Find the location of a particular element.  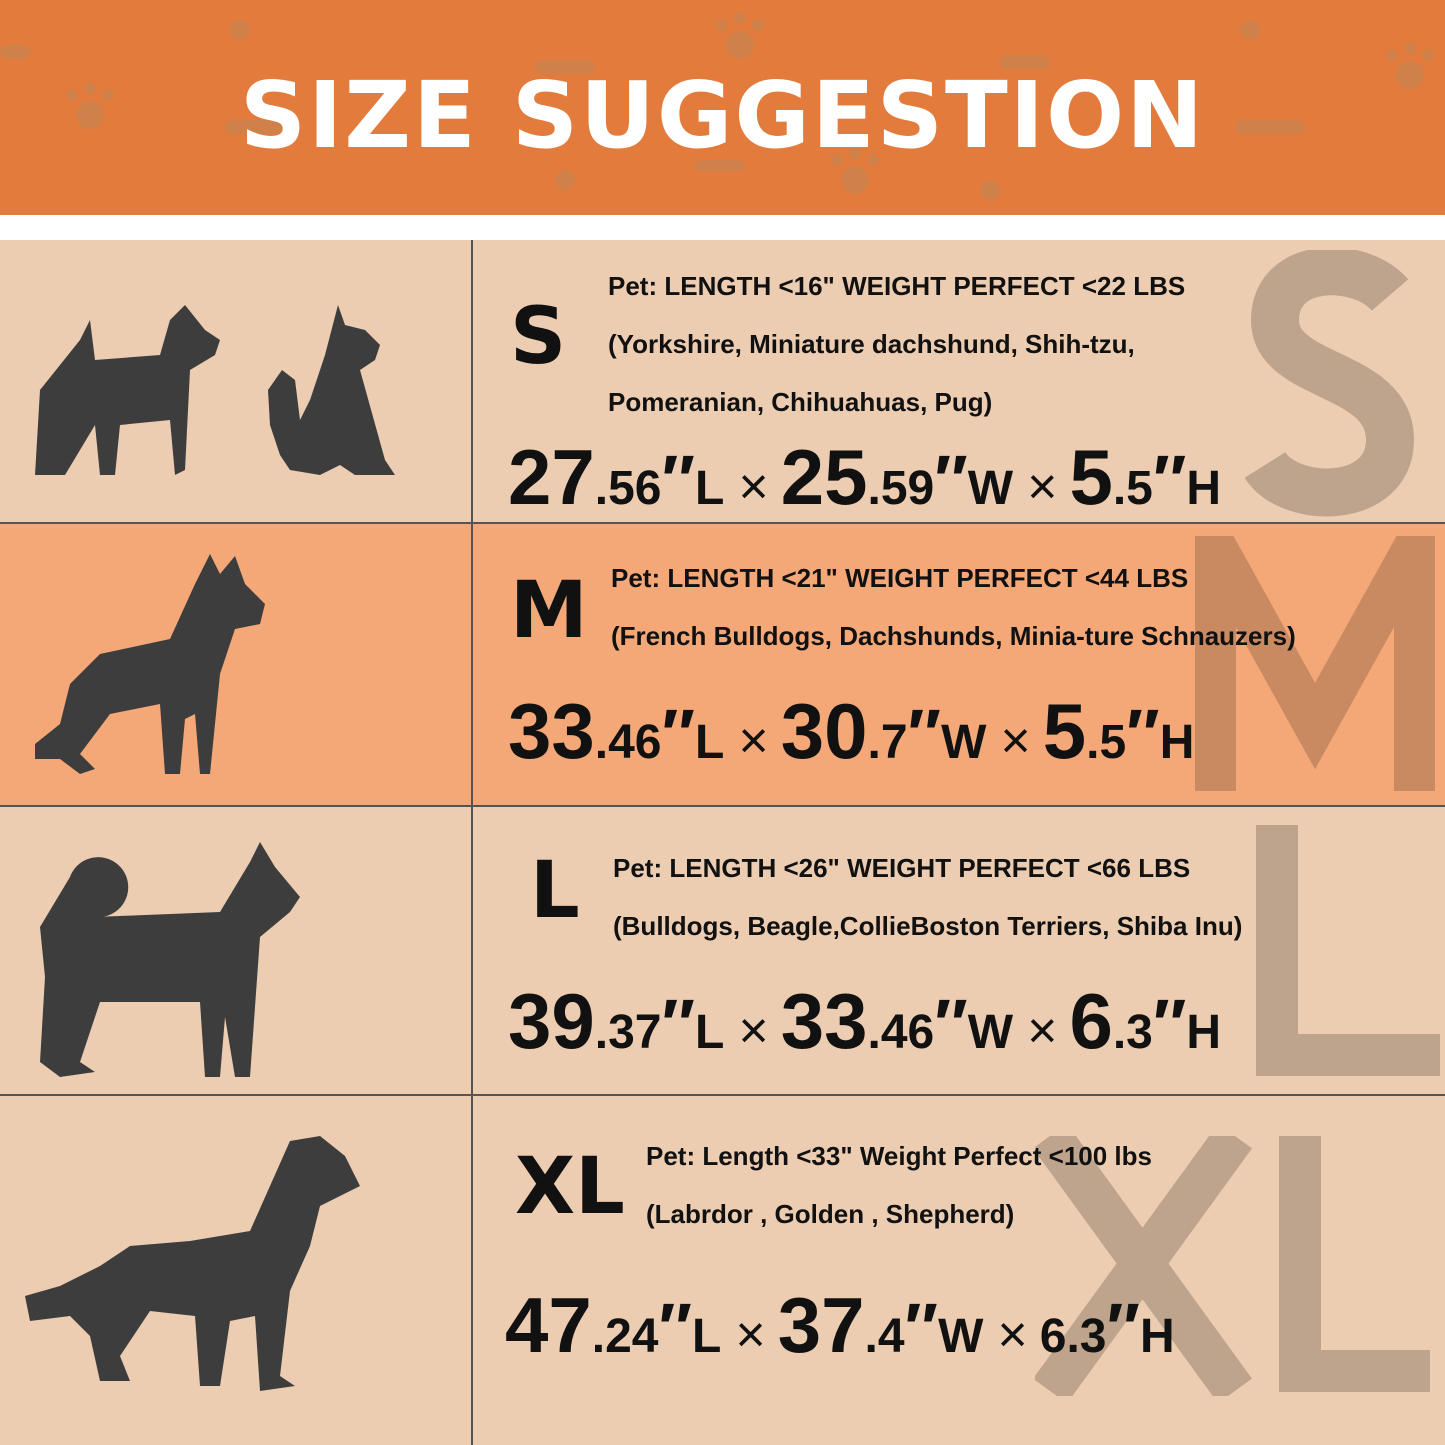

description-line: Pet: LENGTH <26" WEIGHT PERFECT <66 LBS is located at coordinates (902, 868).